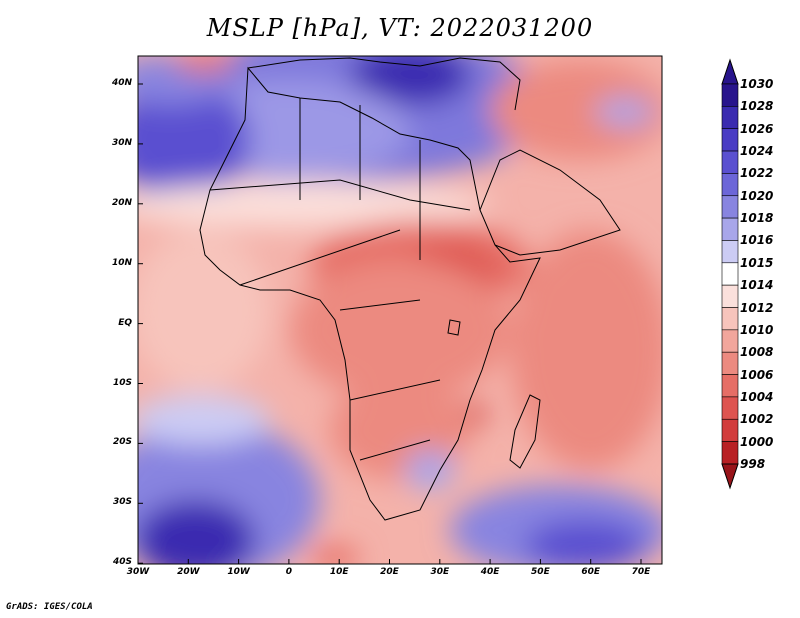 The height and width of the screenshot is (618, 800). I want to click on lat-label: 30S, so click(122, 502).